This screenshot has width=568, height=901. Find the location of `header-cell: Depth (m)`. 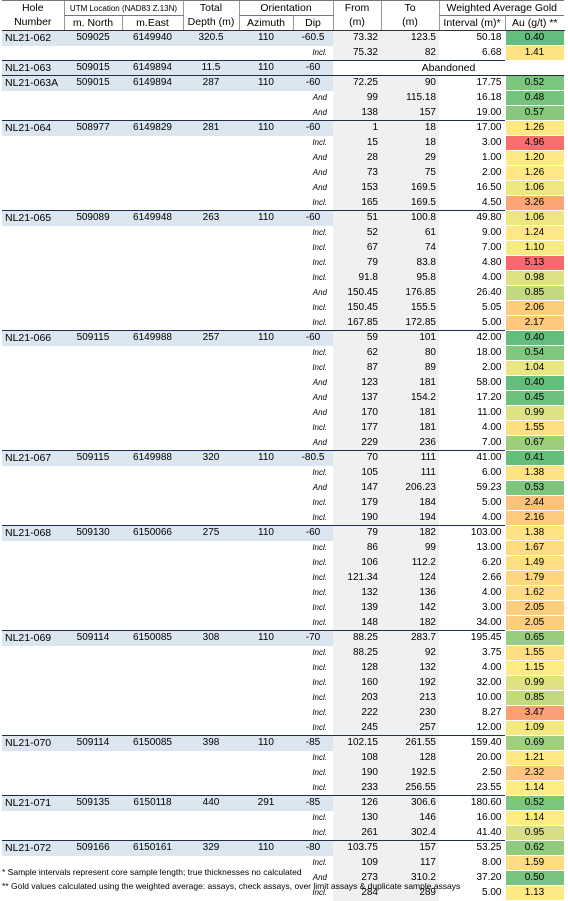

header-cell: Depth (m) is located at coordinates (210, 23).